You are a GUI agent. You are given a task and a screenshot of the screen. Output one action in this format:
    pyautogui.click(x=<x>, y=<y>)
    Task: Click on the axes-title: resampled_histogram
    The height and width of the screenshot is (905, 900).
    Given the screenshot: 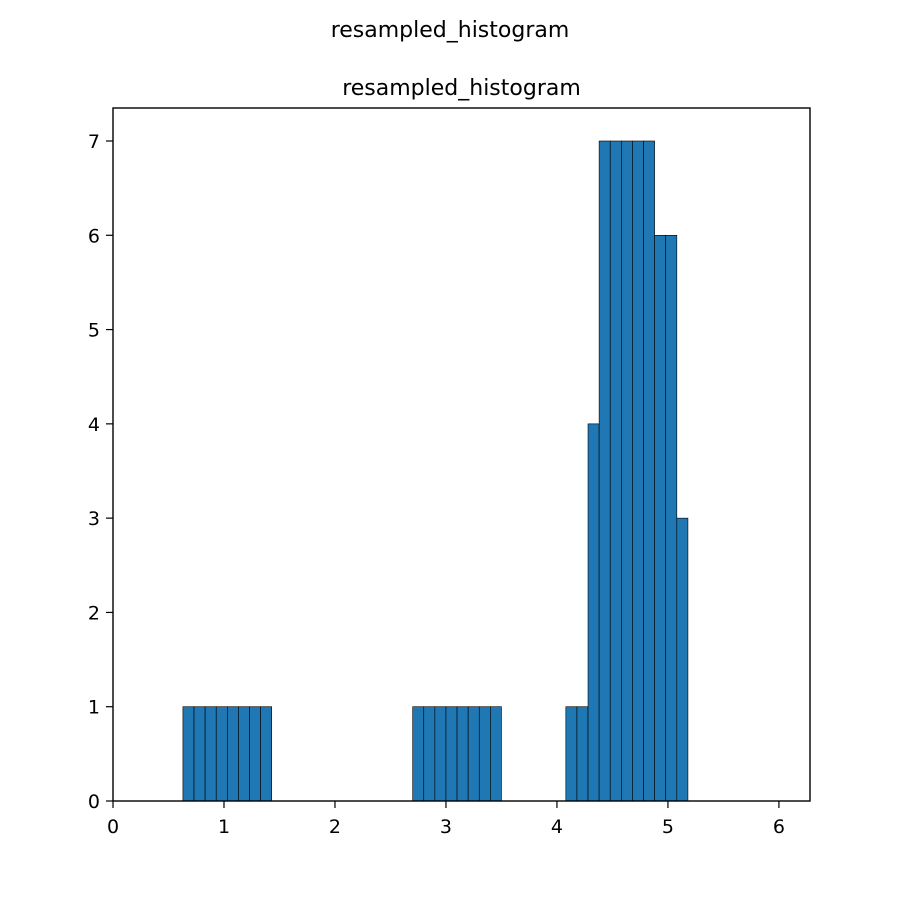 What is the action you would take?
    pyautogui.click(x=461, y=88)
    